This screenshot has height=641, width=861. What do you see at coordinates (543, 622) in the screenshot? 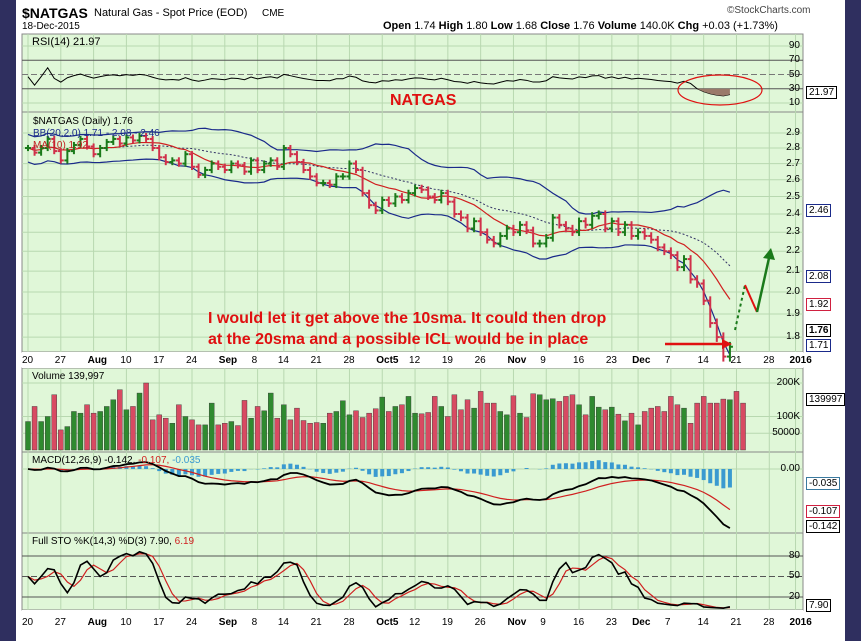
I see `x-tick-label-bottom: 9` at bounding box center [543, 622].